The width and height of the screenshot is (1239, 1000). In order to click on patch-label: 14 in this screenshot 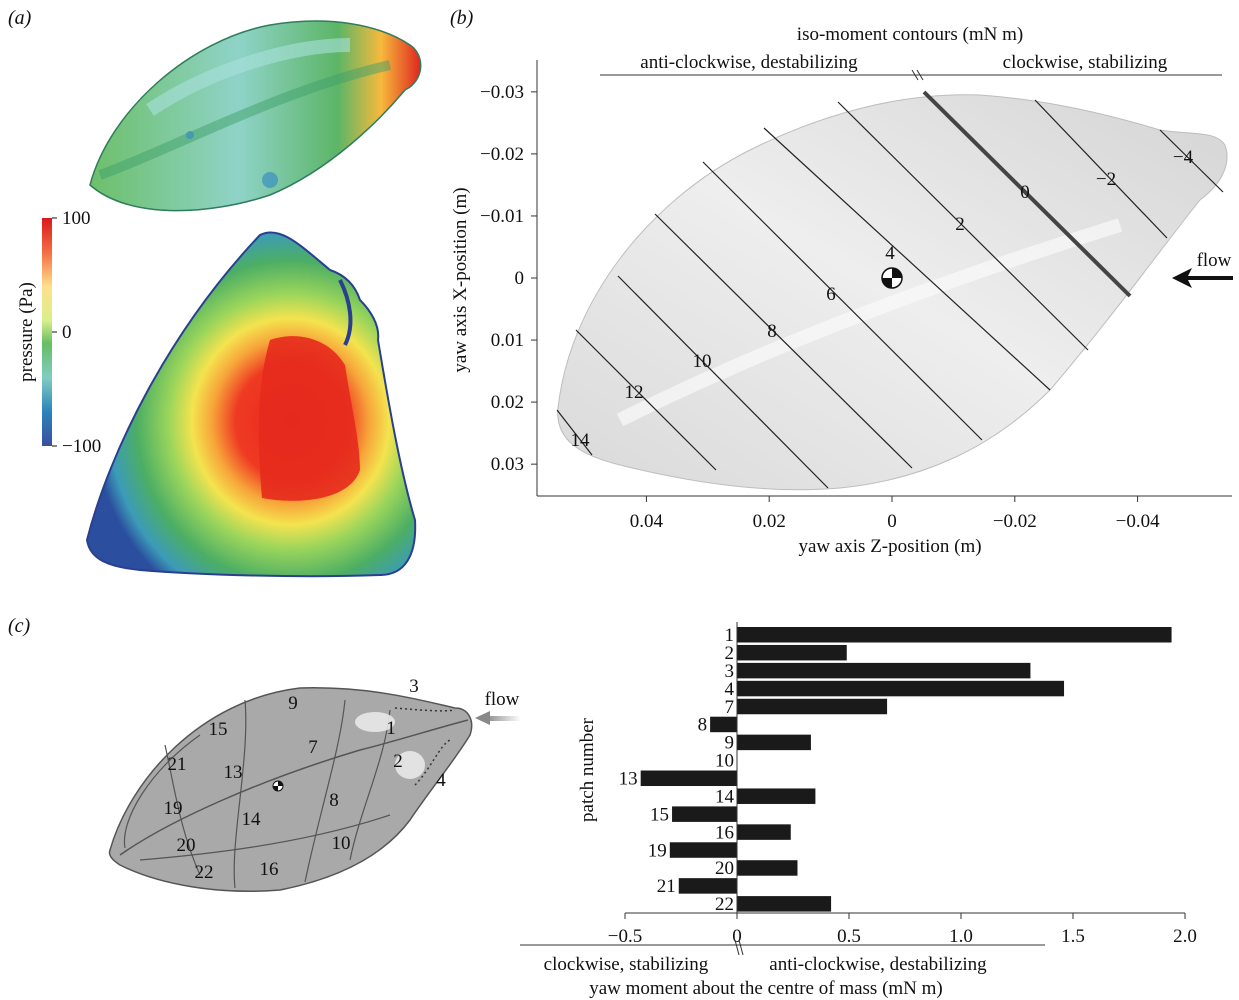, I will do `click(252, 819)`.